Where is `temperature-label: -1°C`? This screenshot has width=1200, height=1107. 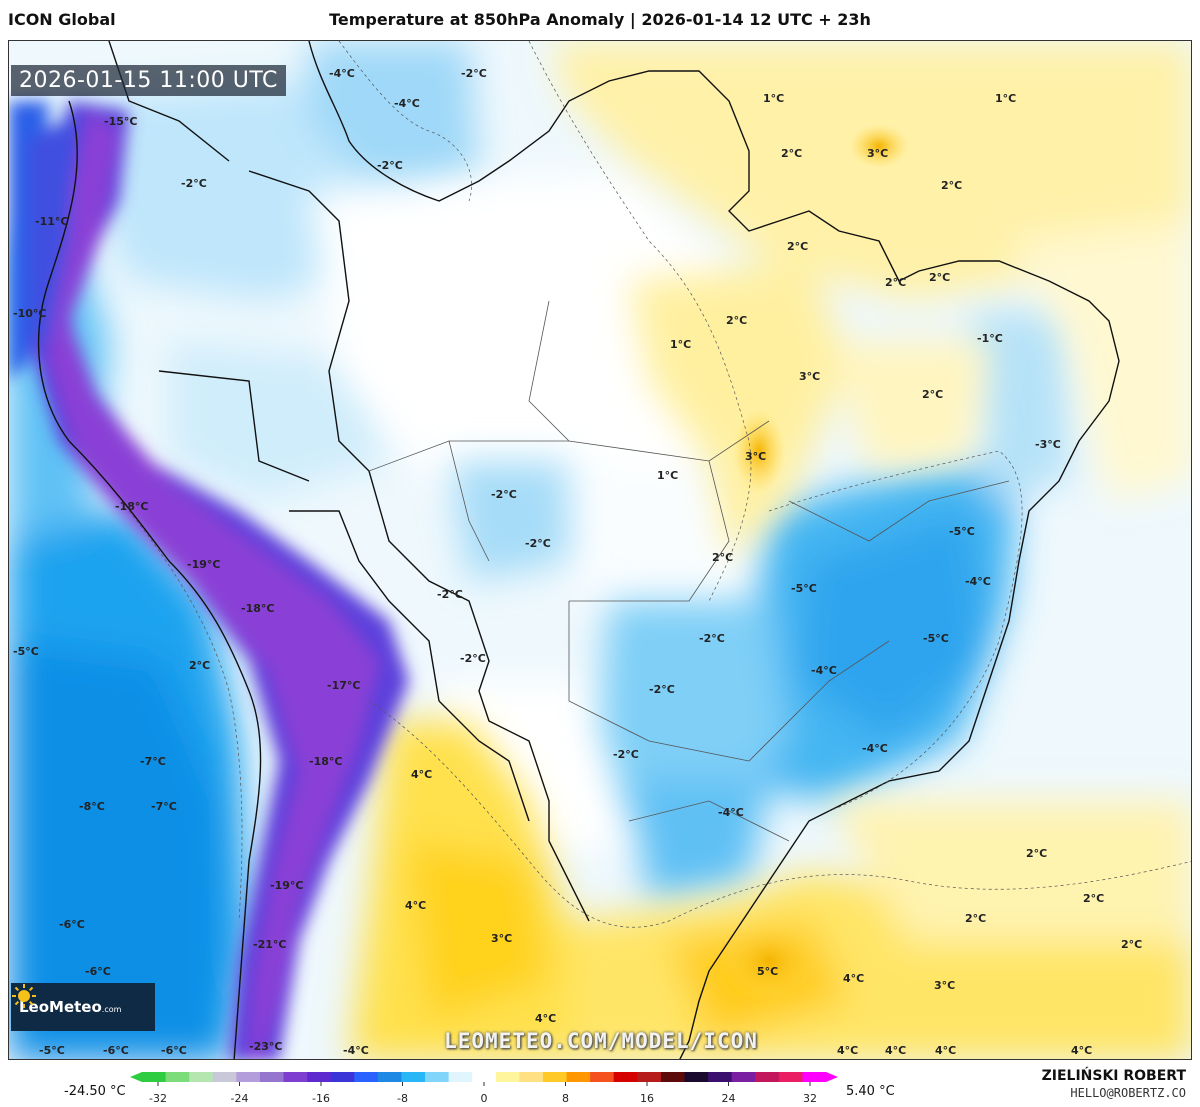 temperature-label: -1°C is located at coordinates (990, 338).